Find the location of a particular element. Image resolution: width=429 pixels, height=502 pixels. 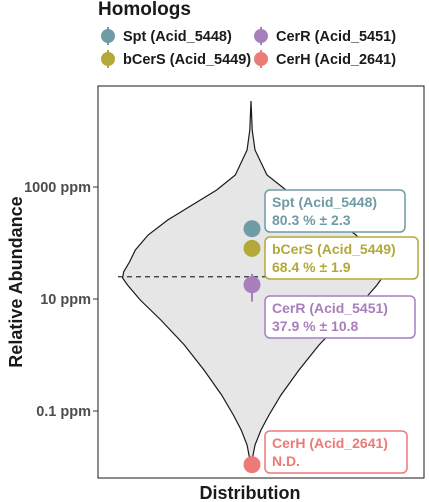

x-axis-title: Distribution is located at coordinates (250, 492).